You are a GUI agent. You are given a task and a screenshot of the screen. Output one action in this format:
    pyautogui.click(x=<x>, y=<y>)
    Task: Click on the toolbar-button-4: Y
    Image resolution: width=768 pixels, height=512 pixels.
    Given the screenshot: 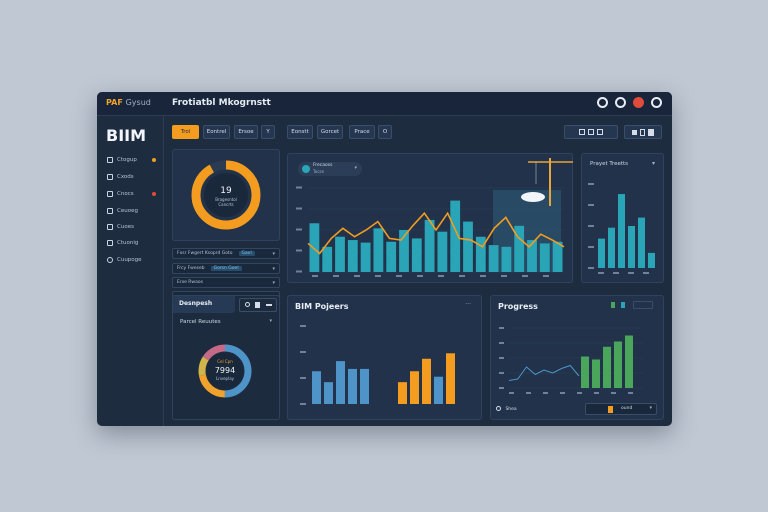 What is the action you would take?
    pyautogui.click(x=268, y=132)
    